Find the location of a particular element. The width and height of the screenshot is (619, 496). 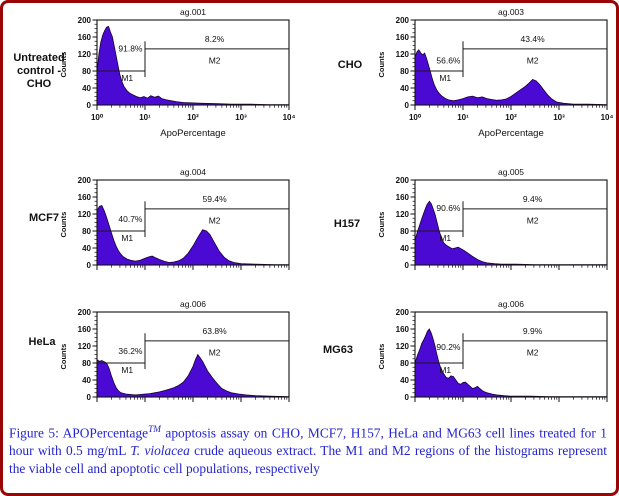

panel-title: ag.001 is located at coordinates (193, 12).